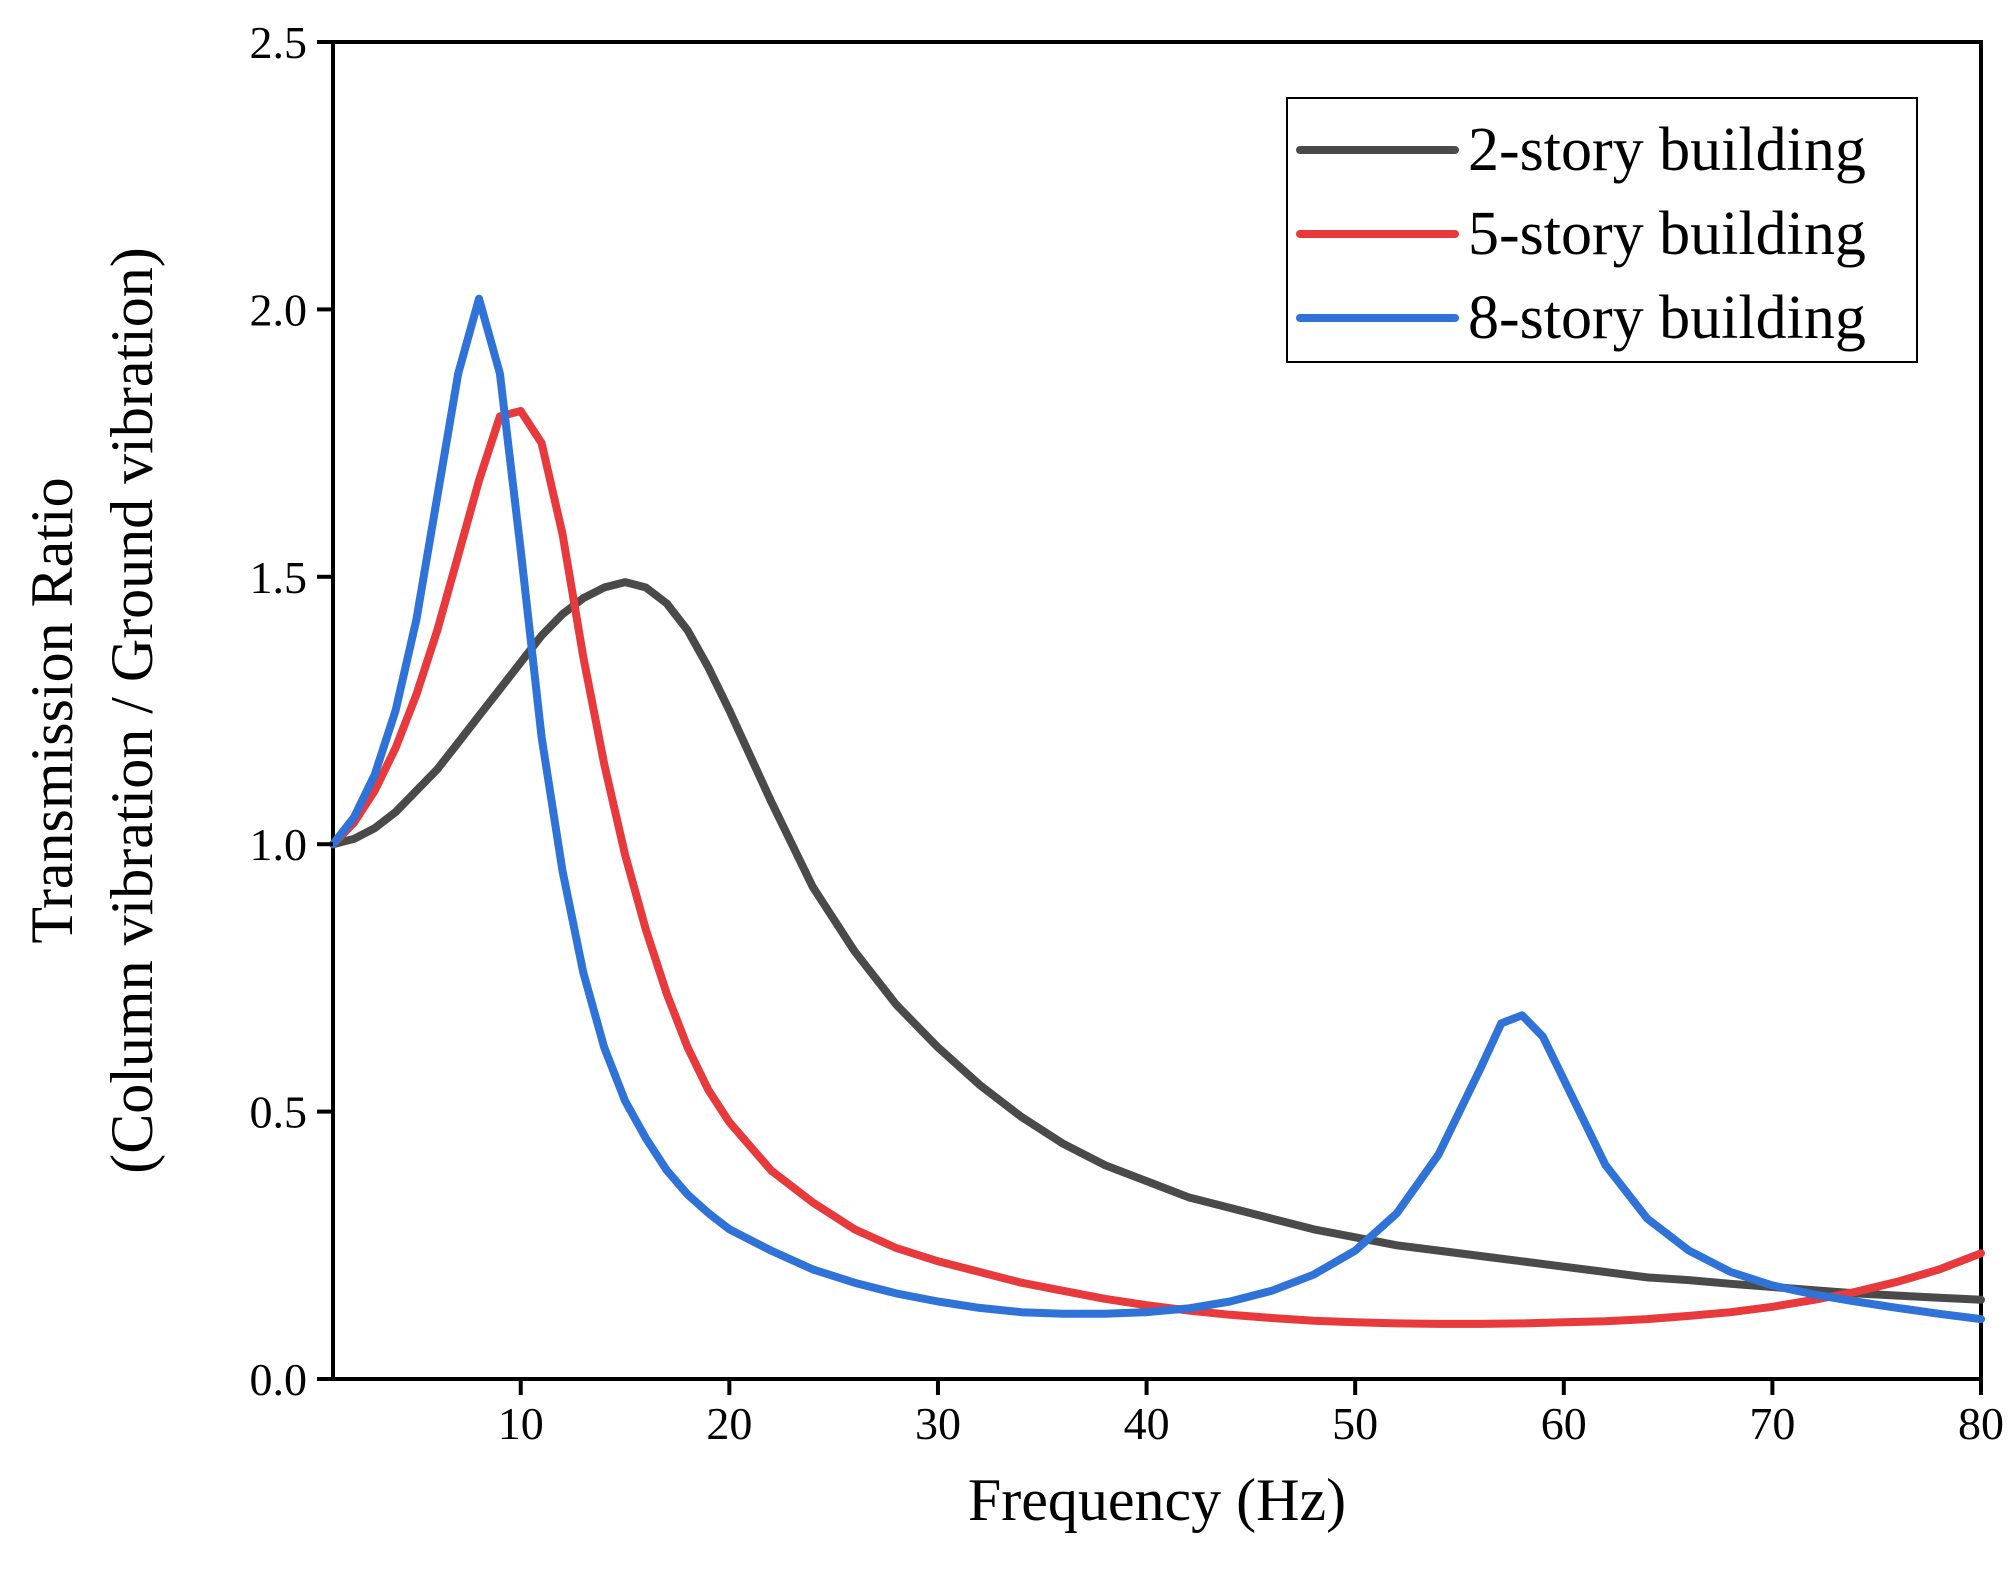 This screenshot has height=1587, width=2012. Describe the element at coordinates (52, 710) in the screenshot. I see `y-axis-title-line1: Transmission Ratio` at that location.